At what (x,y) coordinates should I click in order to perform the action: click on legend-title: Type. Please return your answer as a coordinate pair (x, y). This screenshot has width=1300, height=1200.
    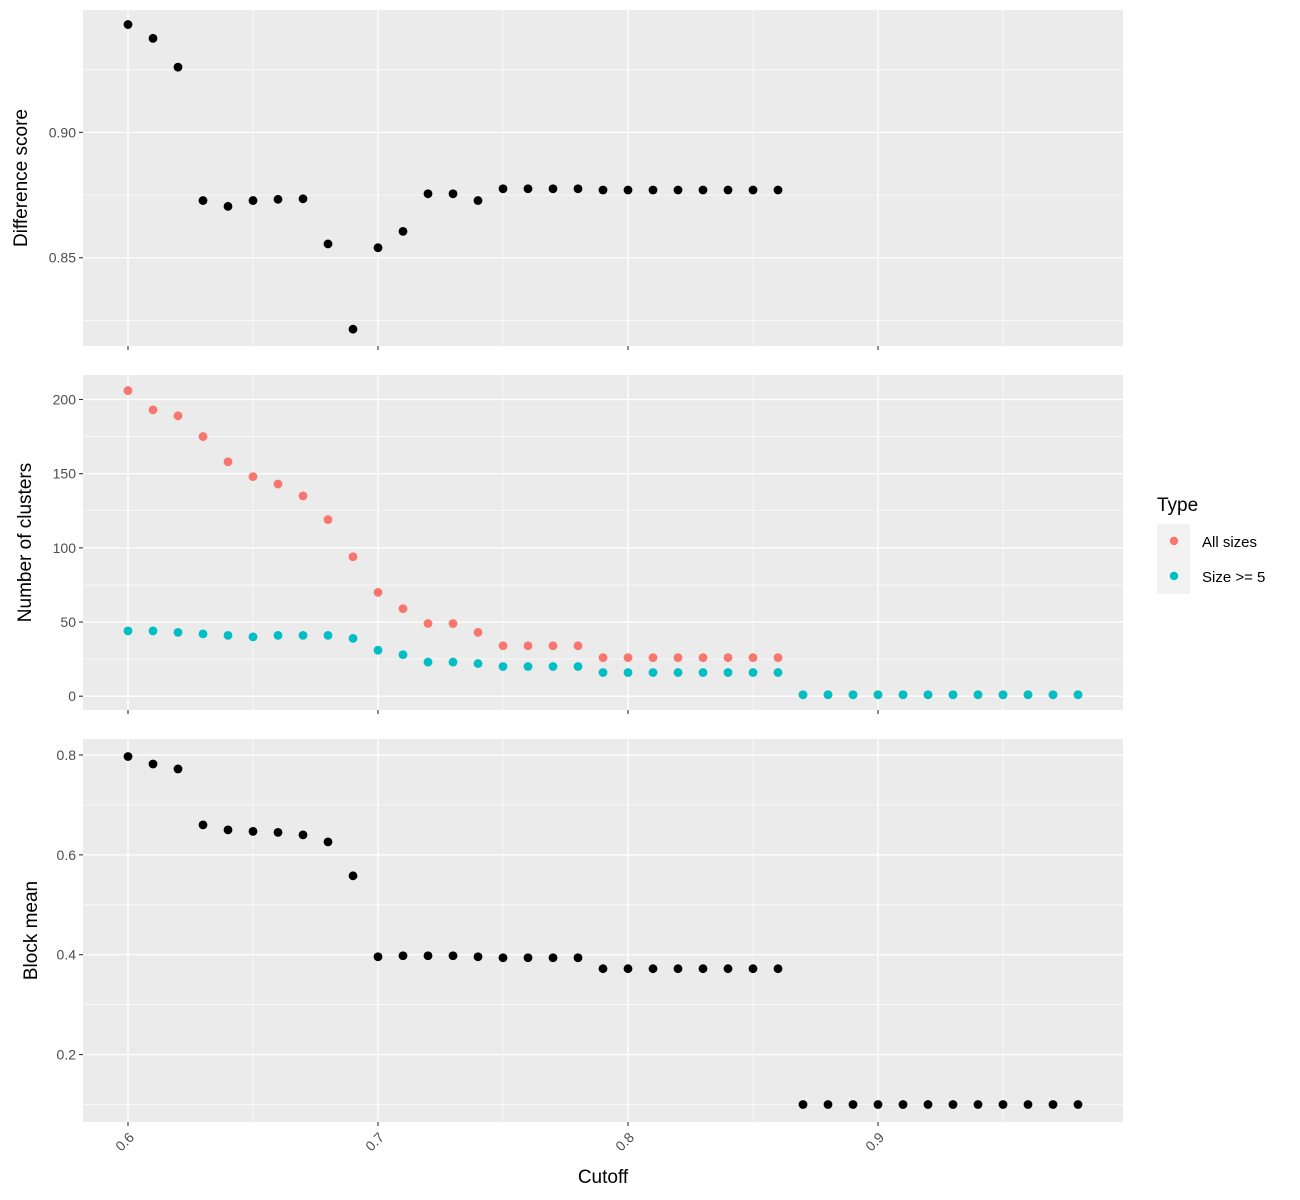
    Looking at the image, I should click on (1177, 505).